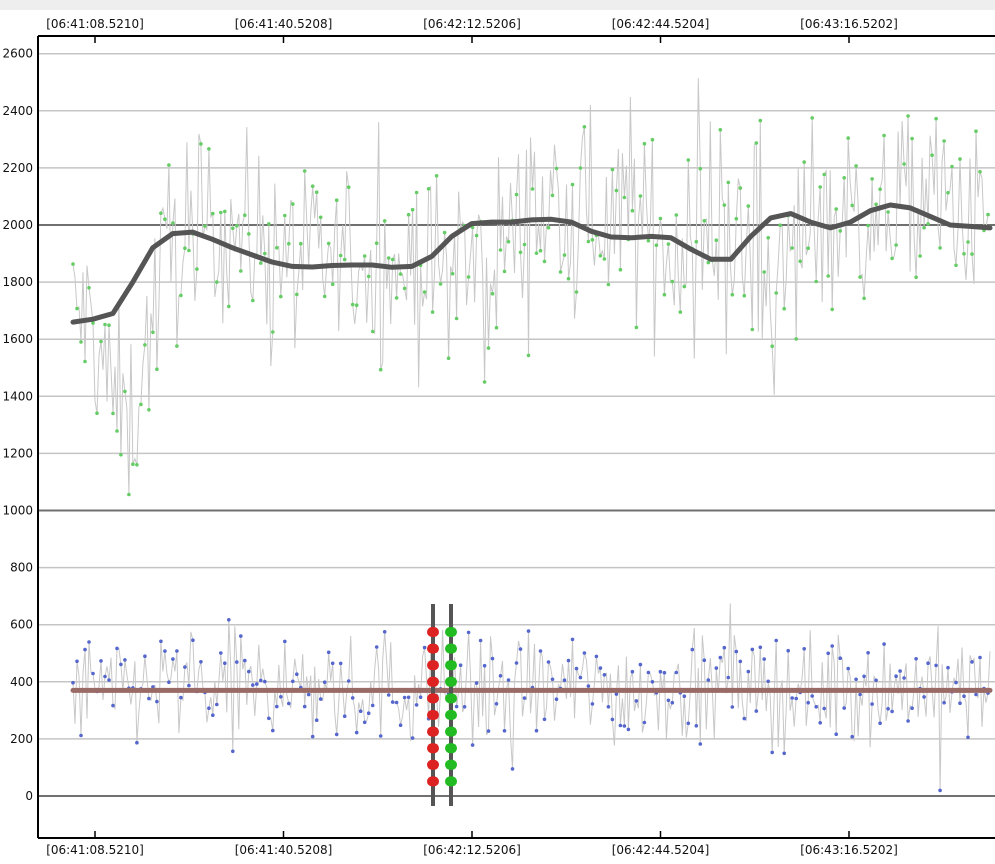  Describe the element at coordinates (849, 850) in the screenshot. I see `x-tick-label-bottom: [06:43:16.5202]` at that location.